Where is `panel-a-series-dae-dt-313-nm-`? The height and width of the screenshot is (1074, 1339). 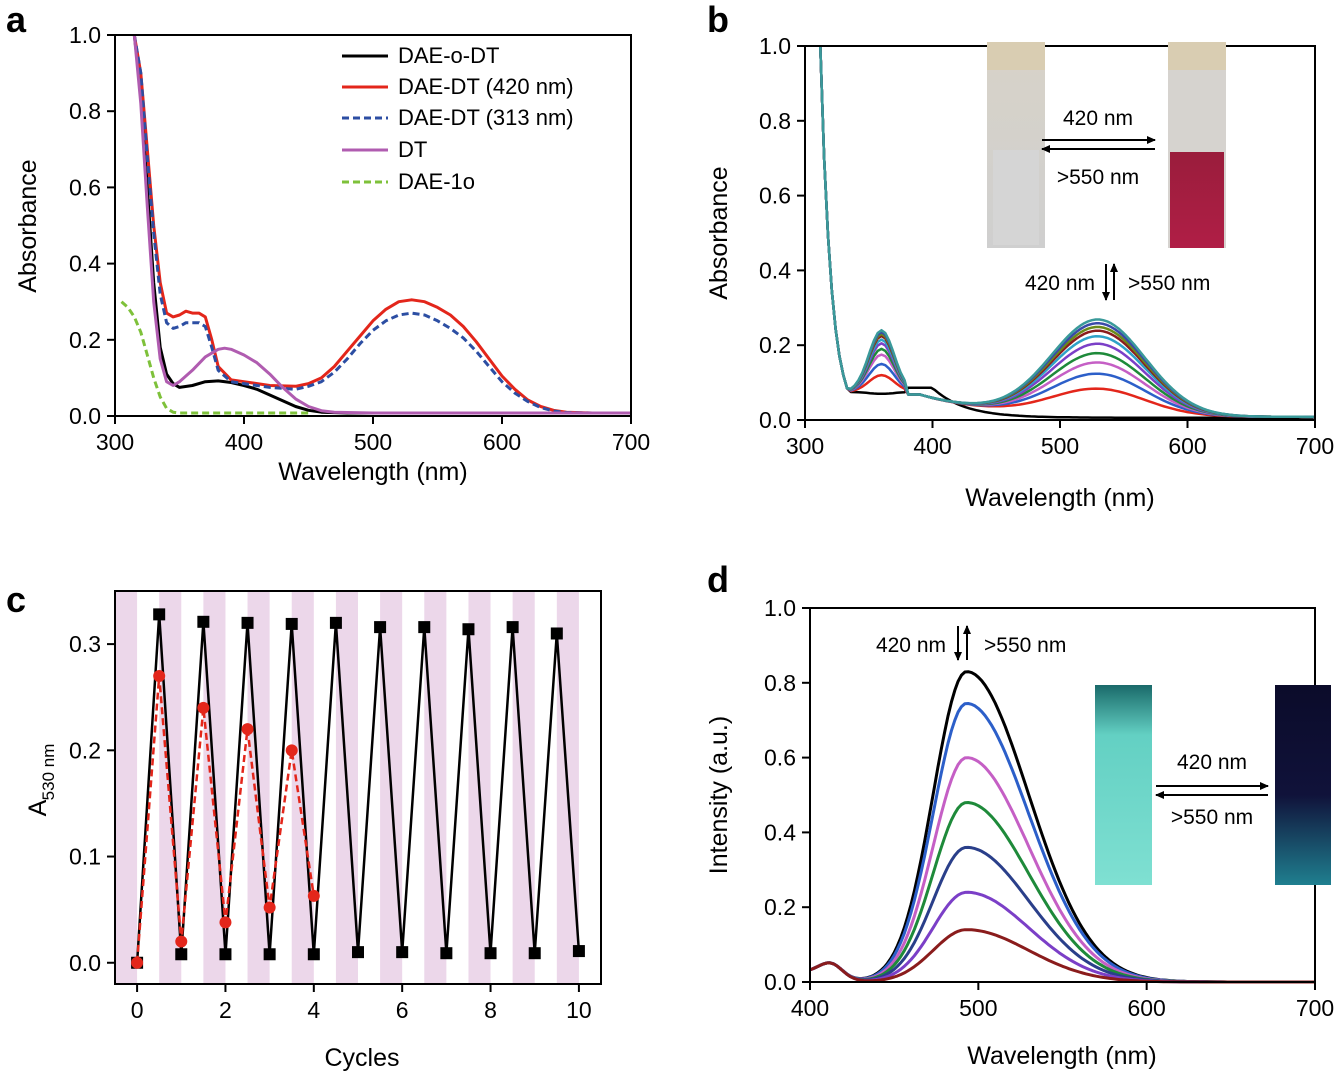 panel-a-series-dae-dt-313-nm- is located at coordinates (381, 224).